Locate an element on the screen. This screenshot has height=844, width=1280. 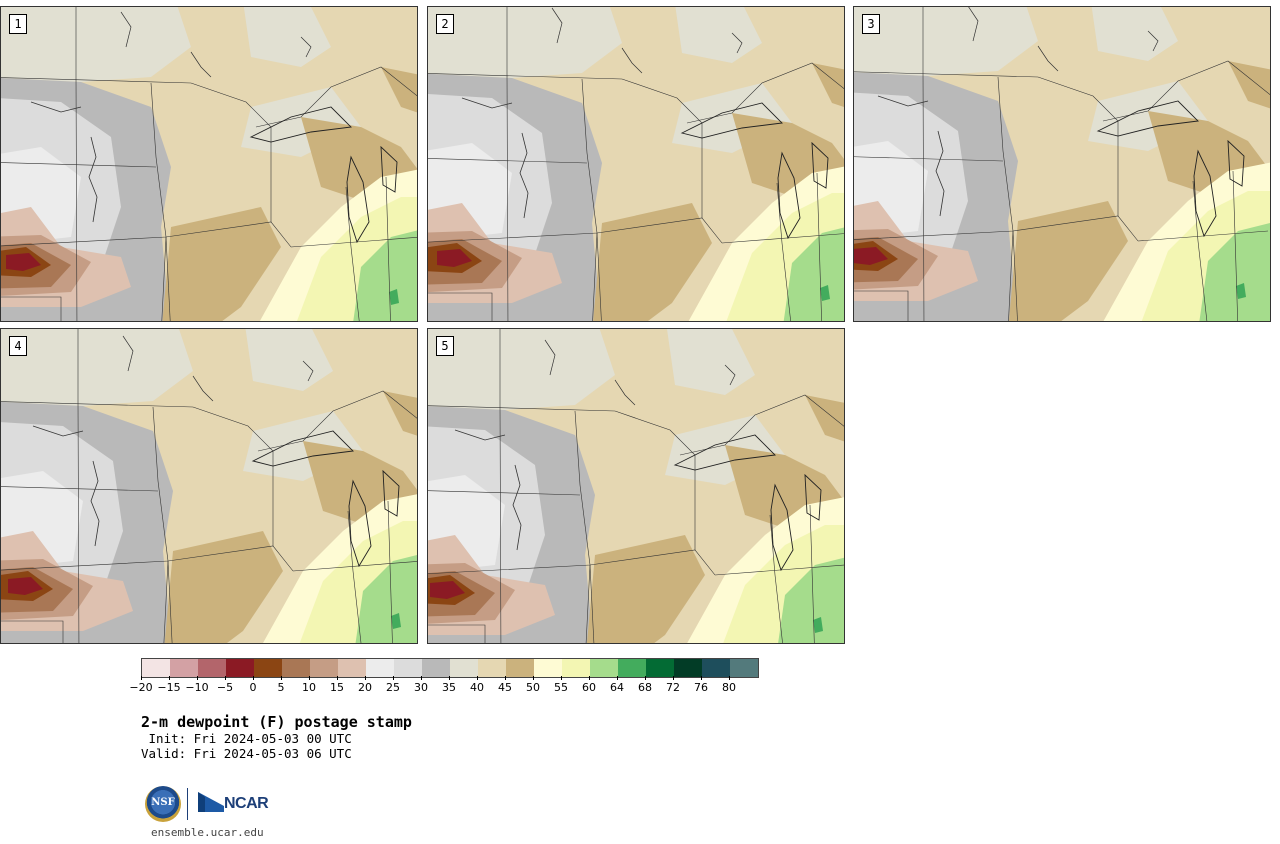
dewpoint-colorbar is located at coordinates (450, 668).